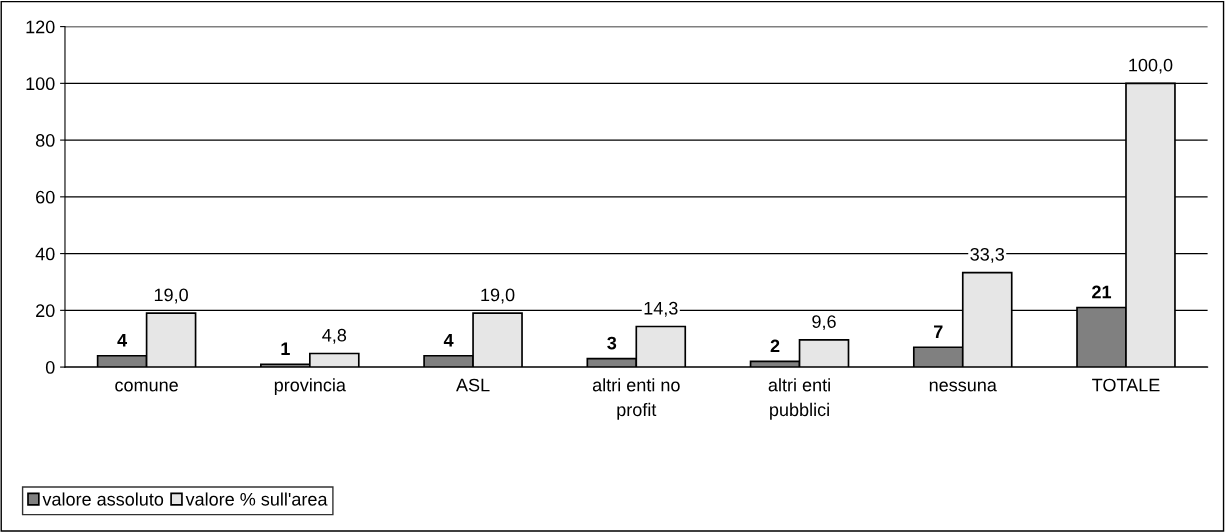 This screenshot has height=532, width=1226. What do you see at coordinates (1102, 292) in the screenshot?
I see `data-label: 21` at bounding box center [1102, 292].